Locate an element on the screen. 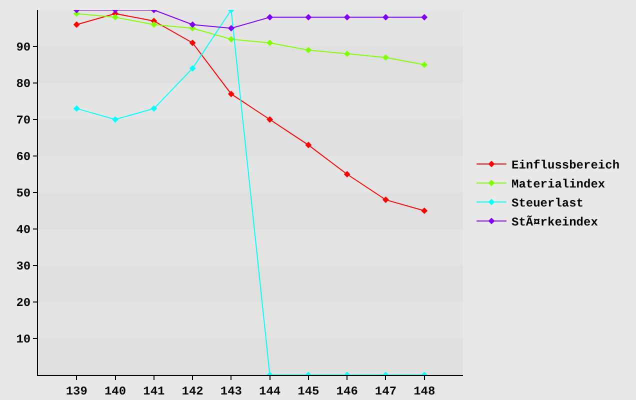  y-tick-label: 40 is located at coordinates (23, 230).